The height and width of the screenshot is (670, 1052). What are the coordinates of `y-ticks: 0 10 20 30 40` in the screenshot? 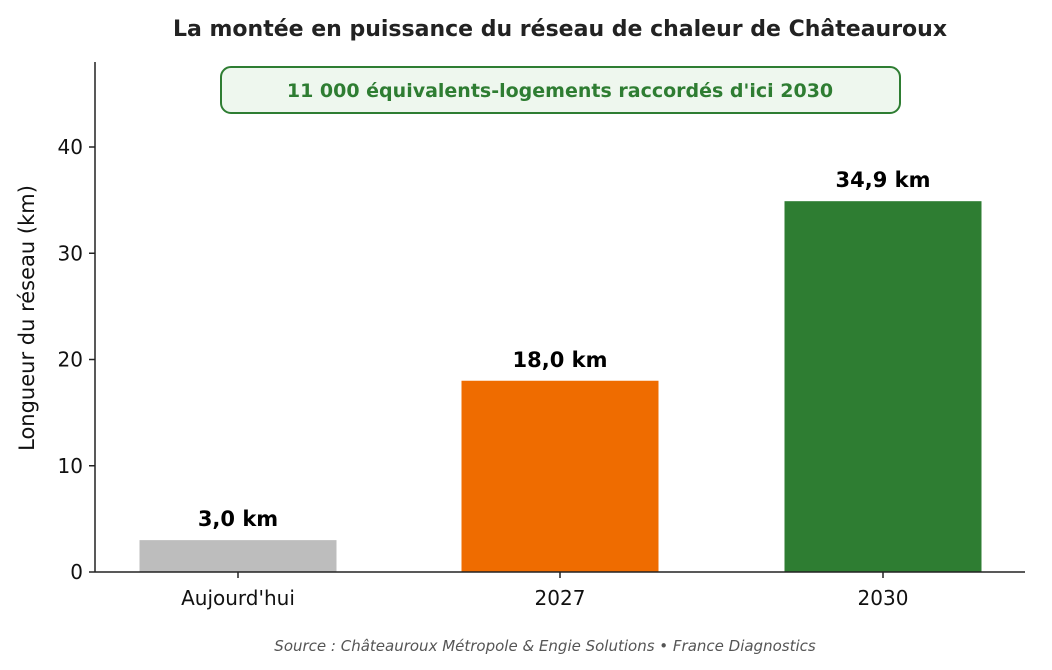 It's located at (76, 359).